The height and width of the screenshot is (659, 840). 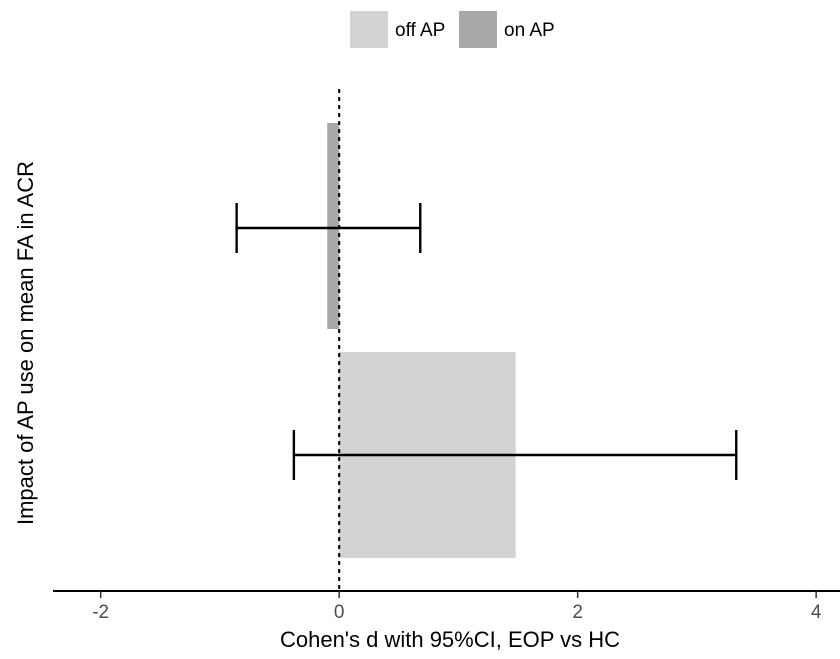 I want to click on legend-key-on-ap, so click(x=478, y=29).